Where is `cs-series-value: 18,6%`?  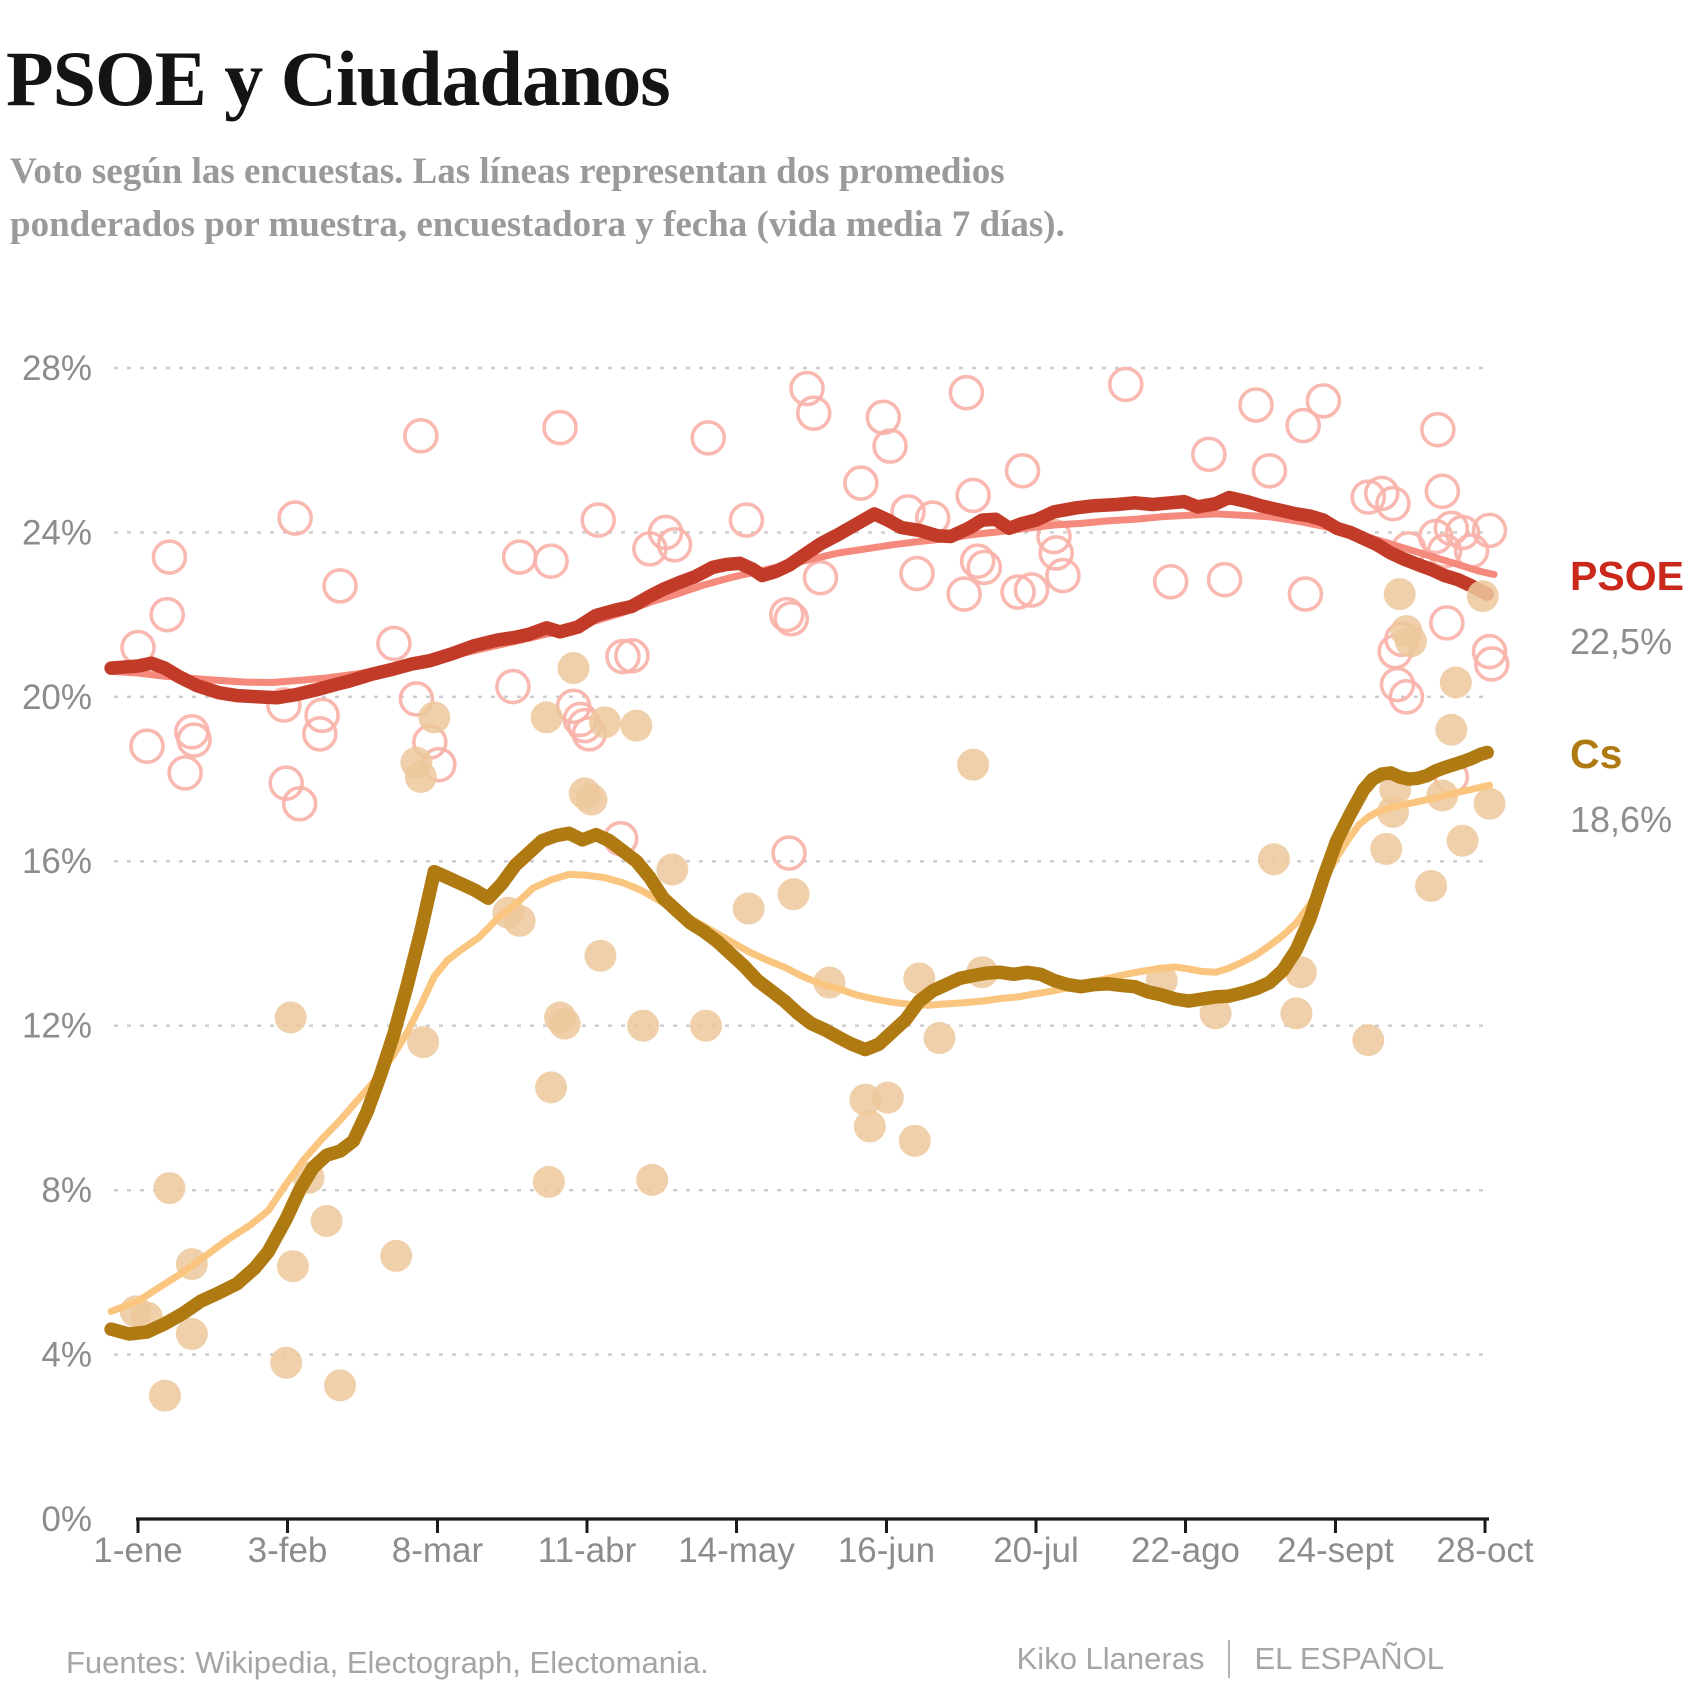 cs-series-value: 18,6% is located at coordinates (1621, 819).